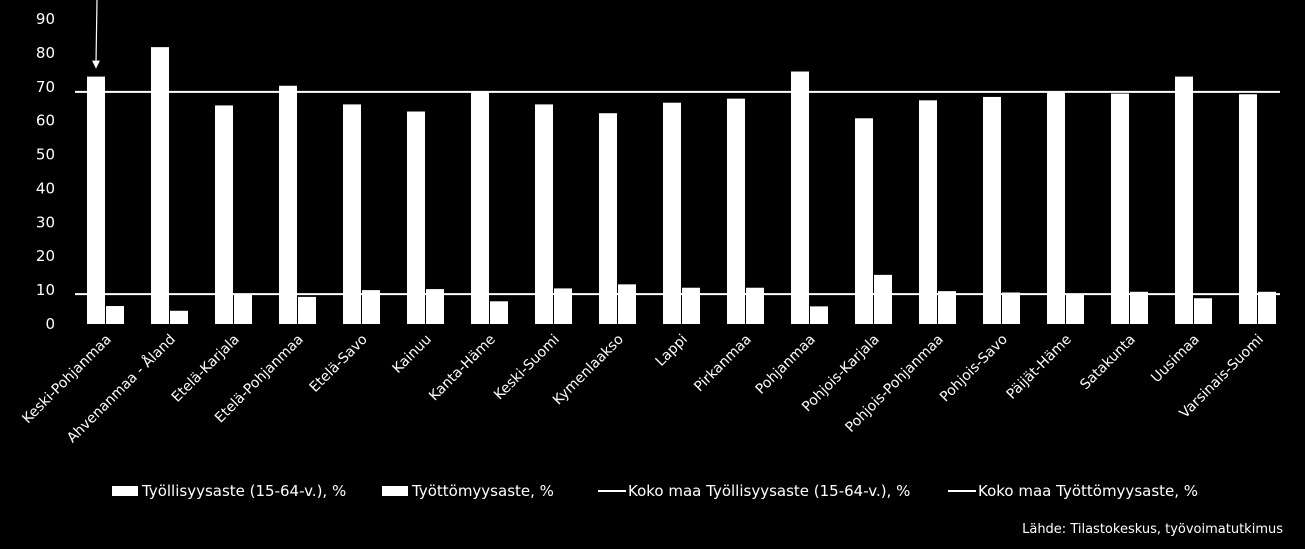  What do you see at coordinates (45, 87) in the screenshot?
I see `y-tick-label: 70` at bounding box center [45, 87].